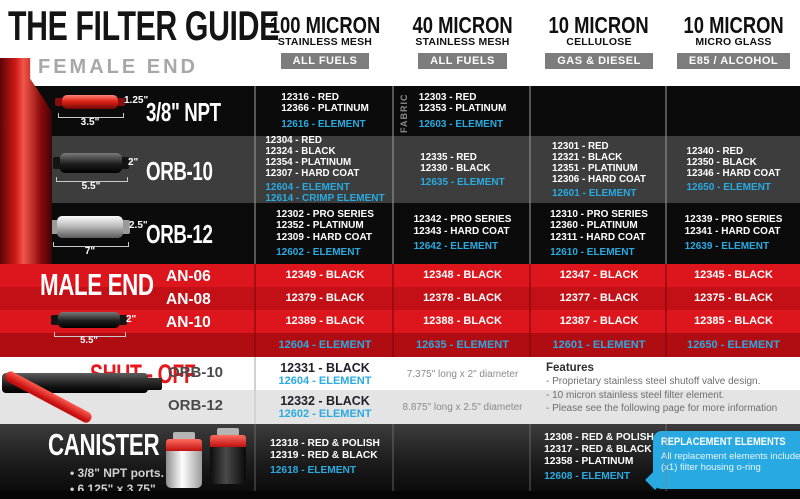  I want to click on column-media-label: STAINLESS MESH, so click(325, 42).